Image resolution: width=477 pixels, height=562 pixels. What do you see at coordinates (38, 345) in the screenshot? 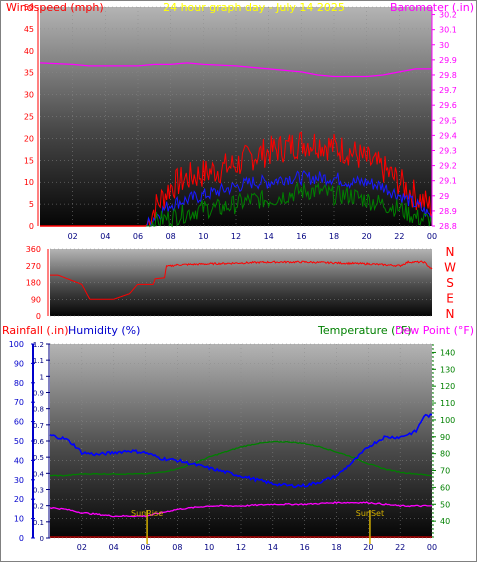
I see `rain-tick-label: 1.2` at bounding box center [38, 345].